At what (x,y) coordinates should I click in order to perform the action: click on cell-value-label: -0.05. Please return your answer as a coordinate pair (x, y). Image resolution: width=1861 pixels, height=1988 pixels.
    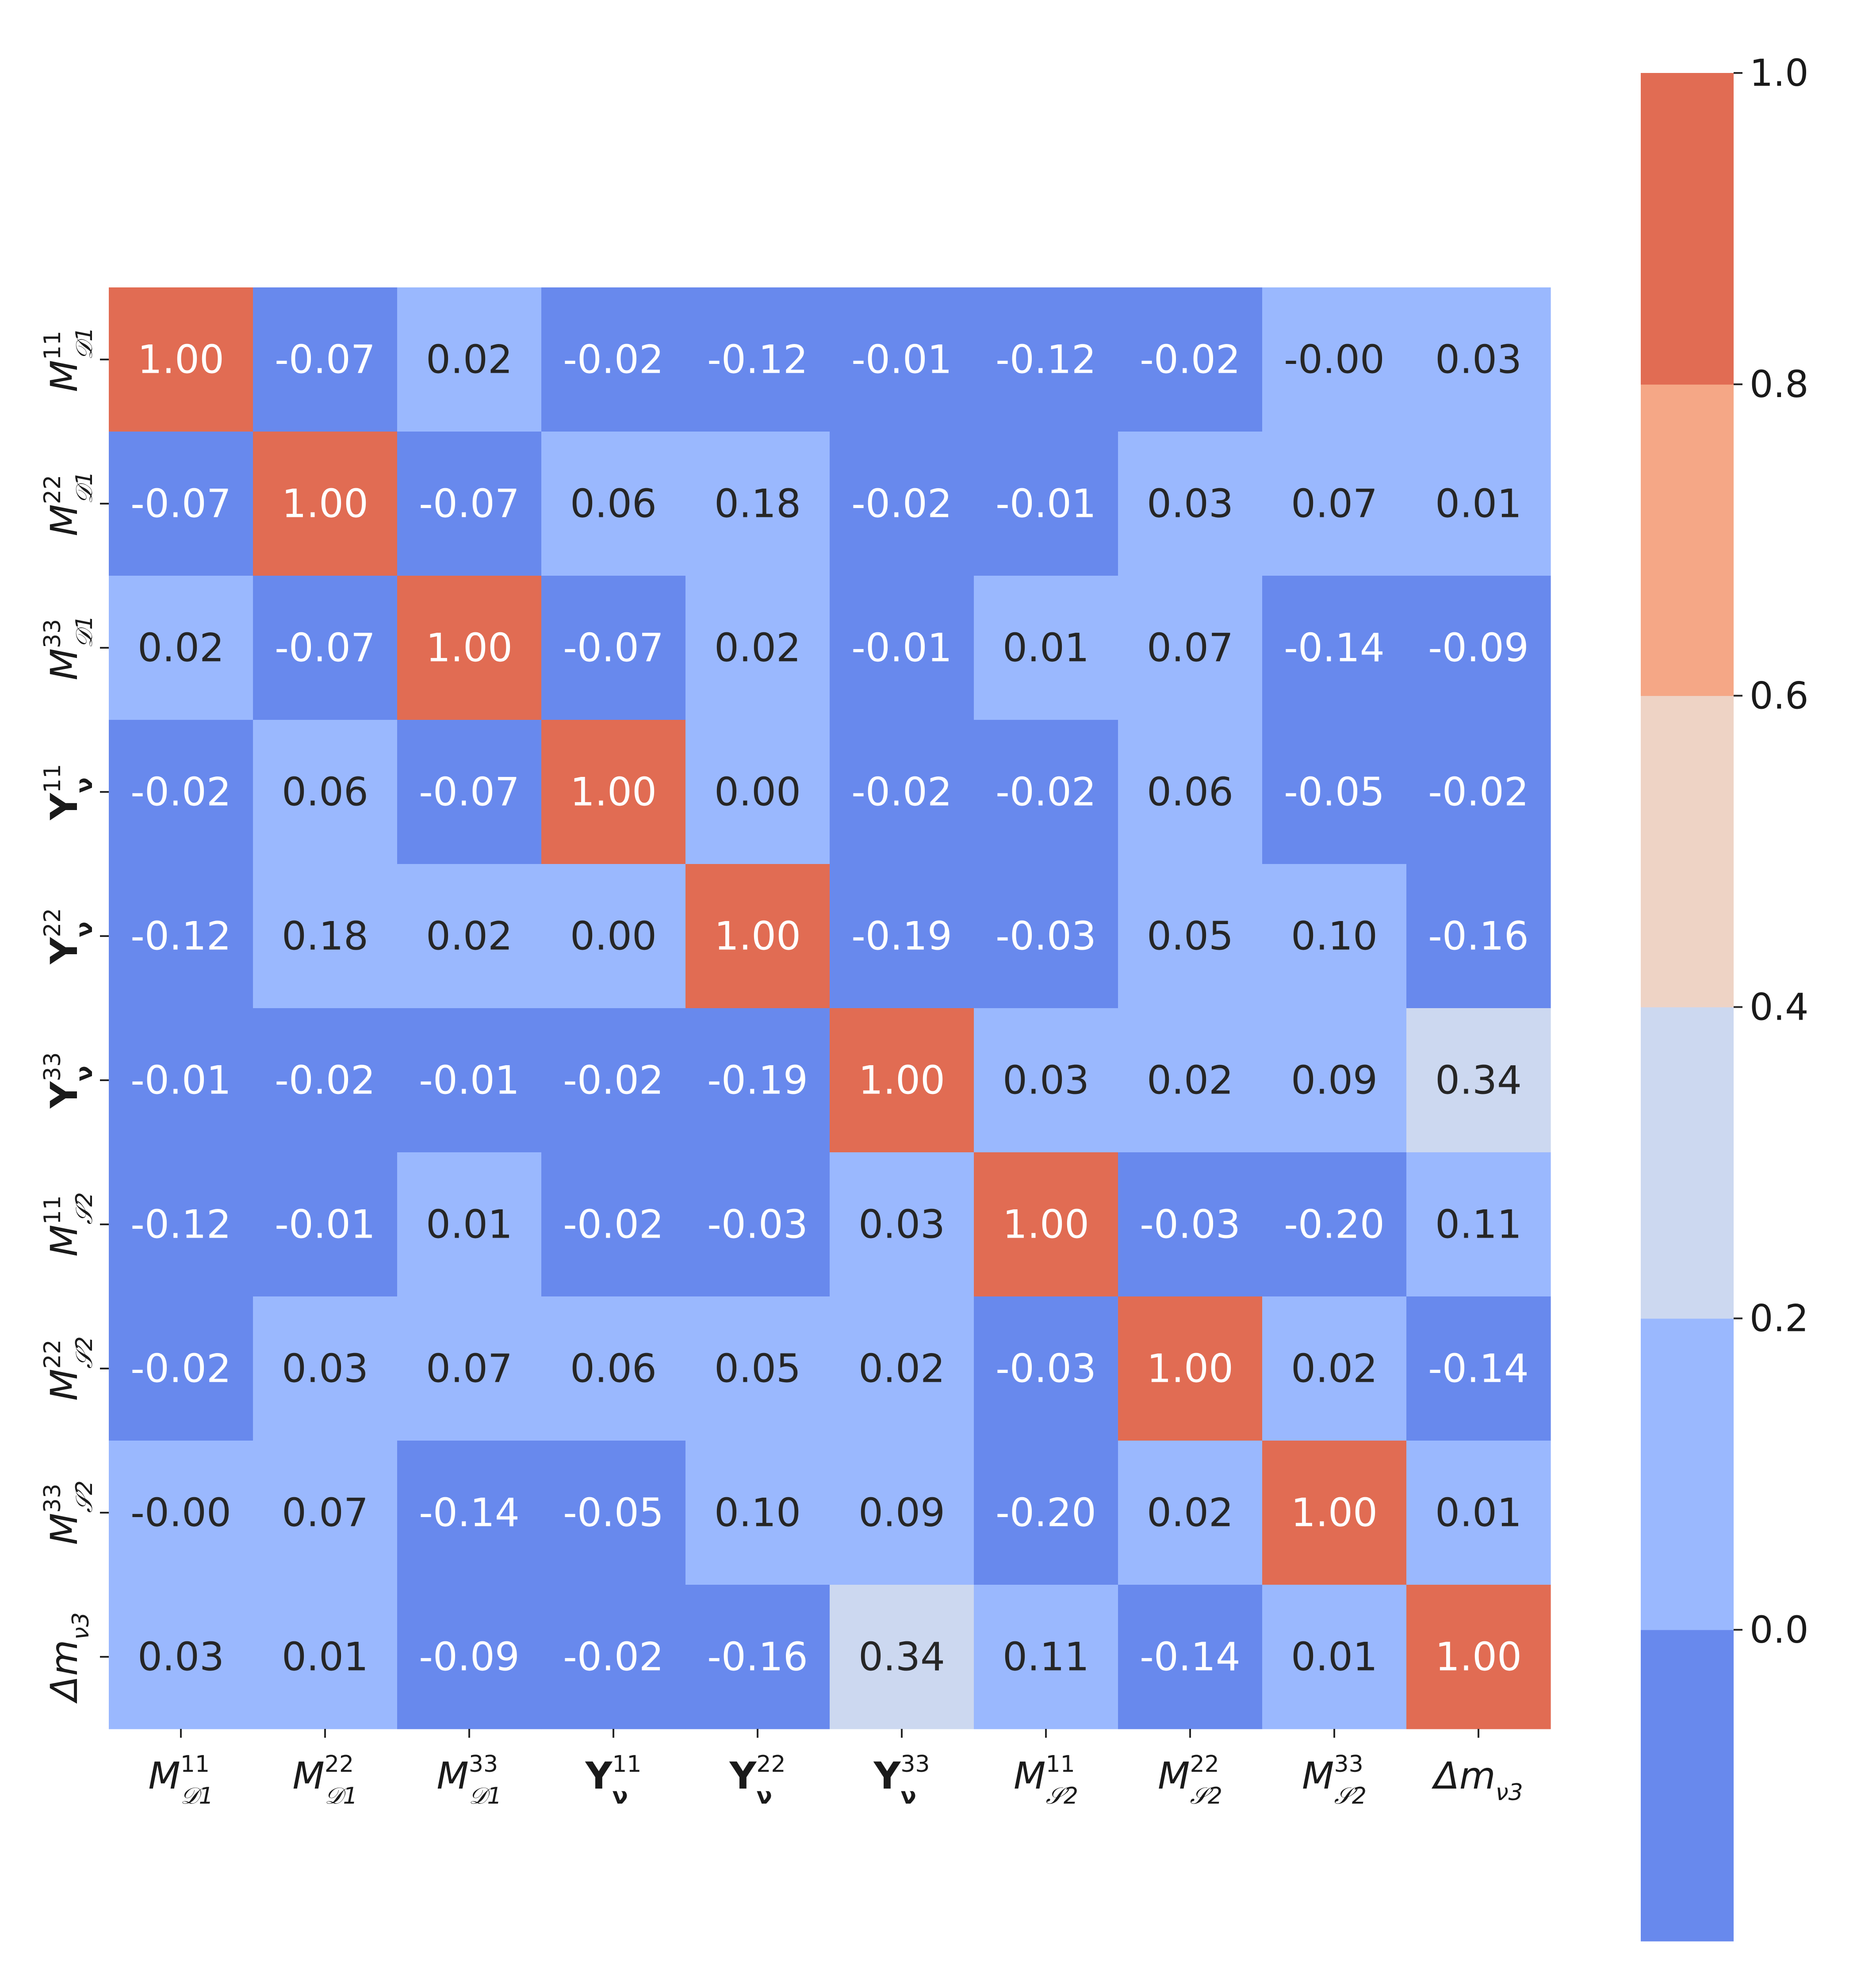
    Looking at the image, I should click on (1335, 792).